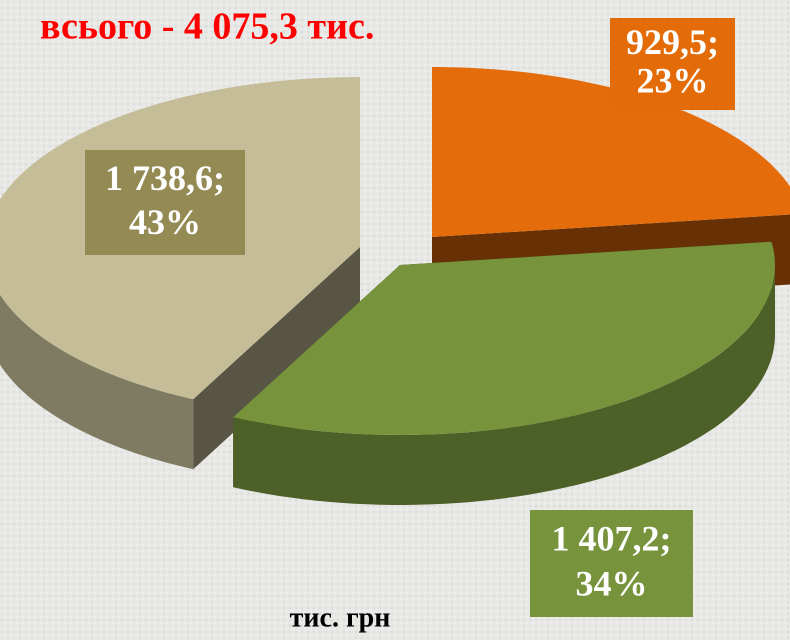 This screenshot has width=790, height=640. I want to click on slice-side, so click(97, 382).